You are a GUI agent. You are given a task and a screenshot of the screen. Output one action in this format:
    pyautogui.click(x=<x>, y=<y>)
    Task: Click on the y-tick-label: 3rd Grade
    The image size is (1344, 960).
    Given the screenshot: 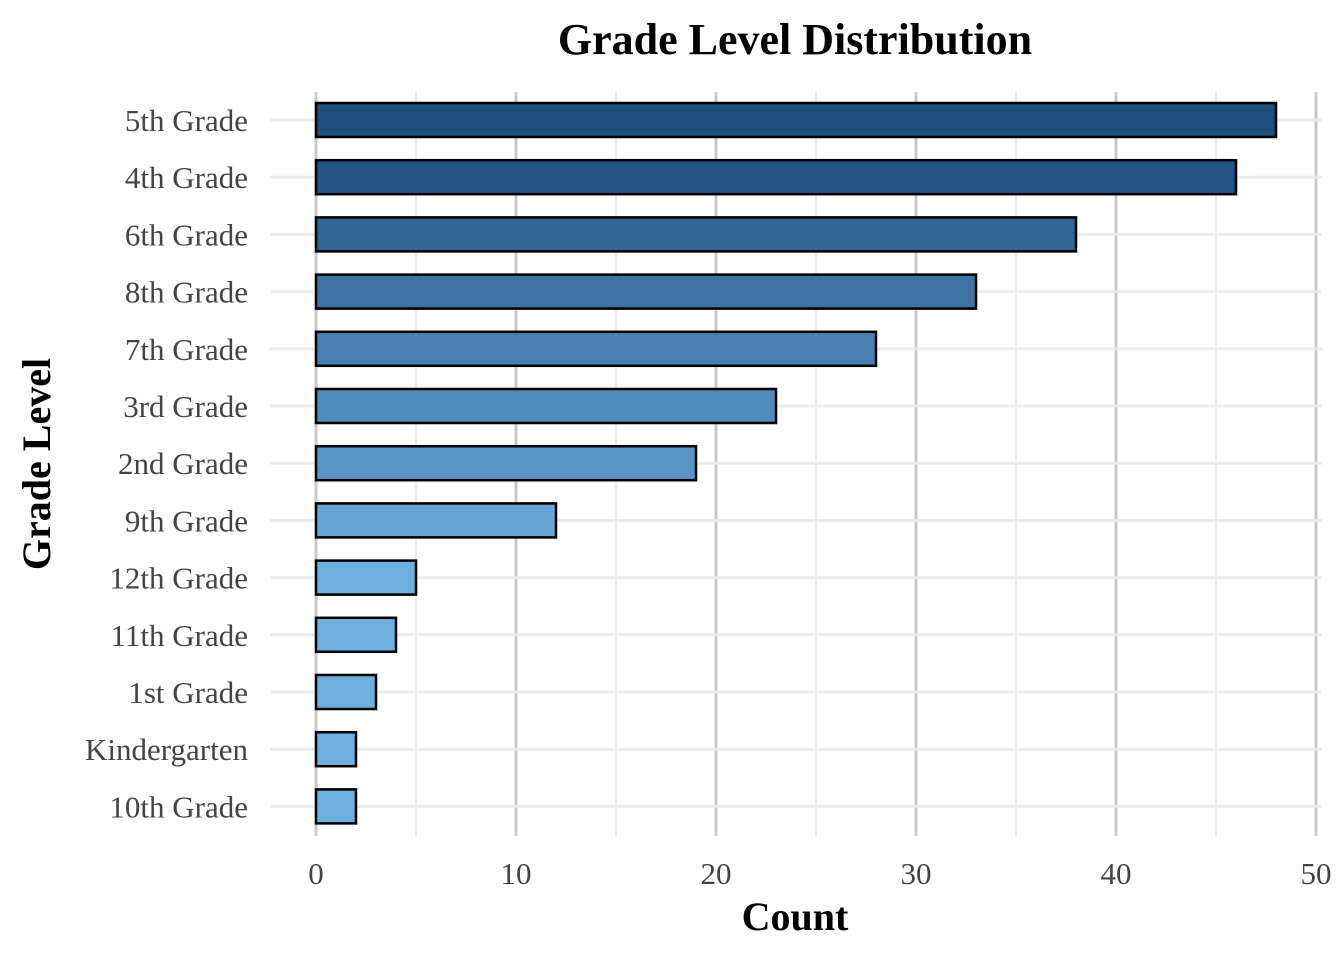 What is the action you would take?
    pyautogui.click(x=185, y=406)
    